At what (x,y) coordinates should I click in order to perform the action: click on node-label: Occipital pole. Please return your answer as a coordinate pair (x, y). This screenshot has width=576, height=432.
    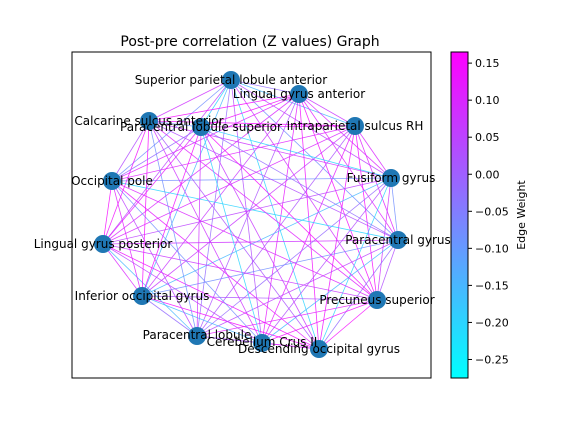
    Looking at the image, I should click on (112, 181).